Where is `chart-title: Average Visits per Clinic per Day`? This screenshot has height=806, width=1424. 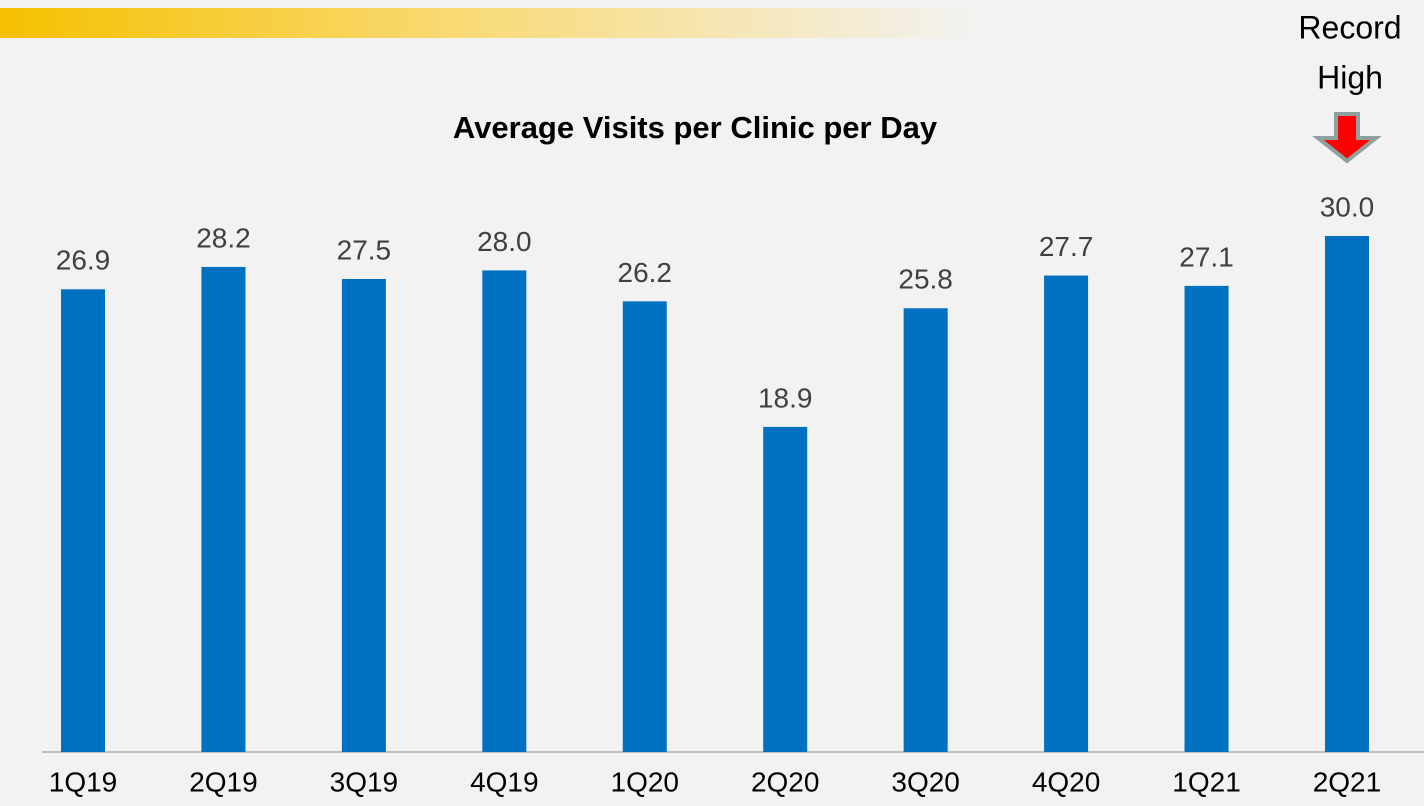 chart-title: Average Visits per Clinic per Day is located at coordinates (695, 127).